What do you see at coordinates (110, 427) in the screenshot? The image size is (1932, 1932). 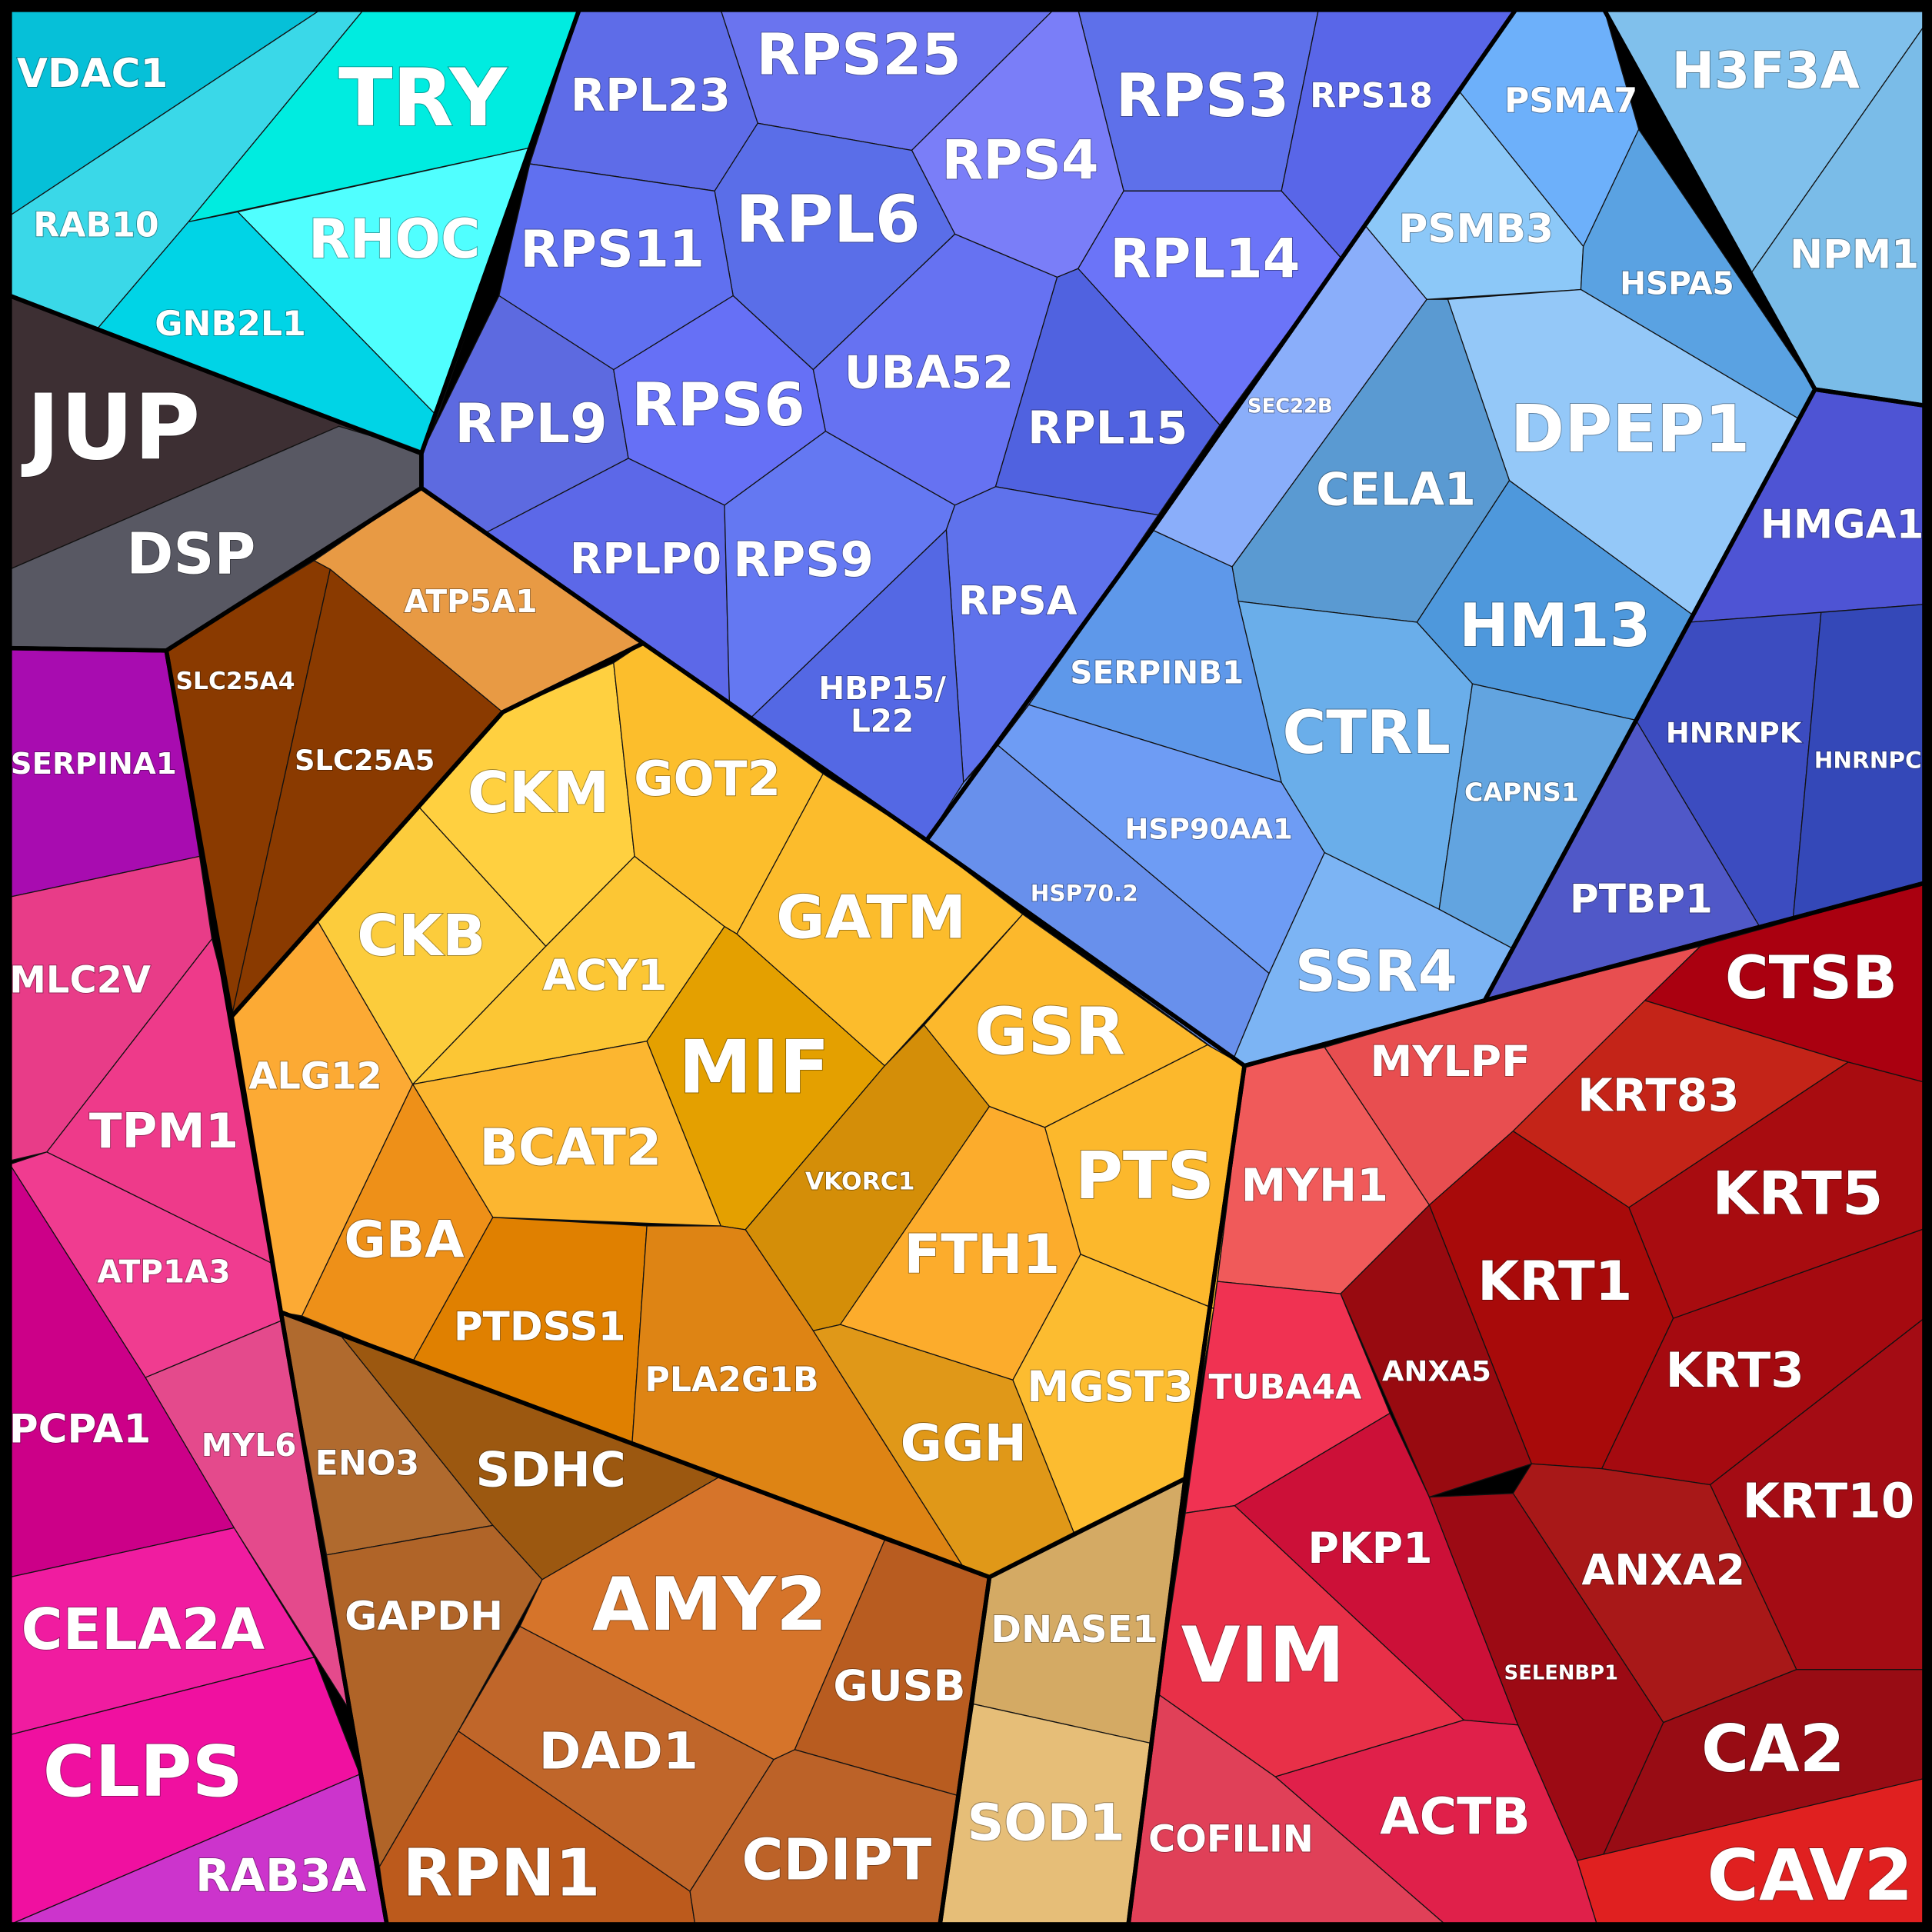 I see `cell-label: JUP` at bounding box center [110, 427].